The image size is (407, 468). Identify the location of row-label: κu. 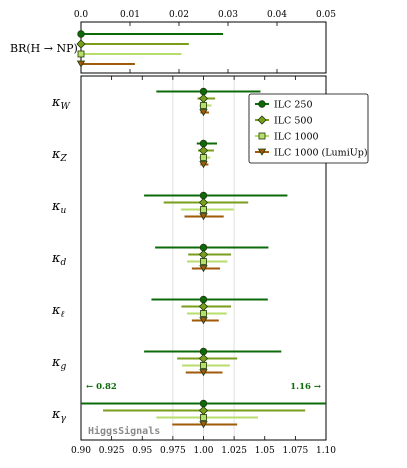
(59, 207).